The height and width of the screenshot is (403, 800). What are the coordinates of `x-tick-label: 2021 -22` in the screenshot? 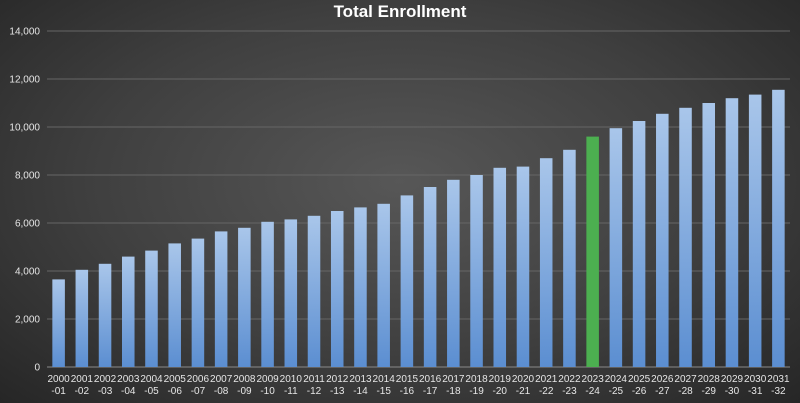 It's located at (546, 385).